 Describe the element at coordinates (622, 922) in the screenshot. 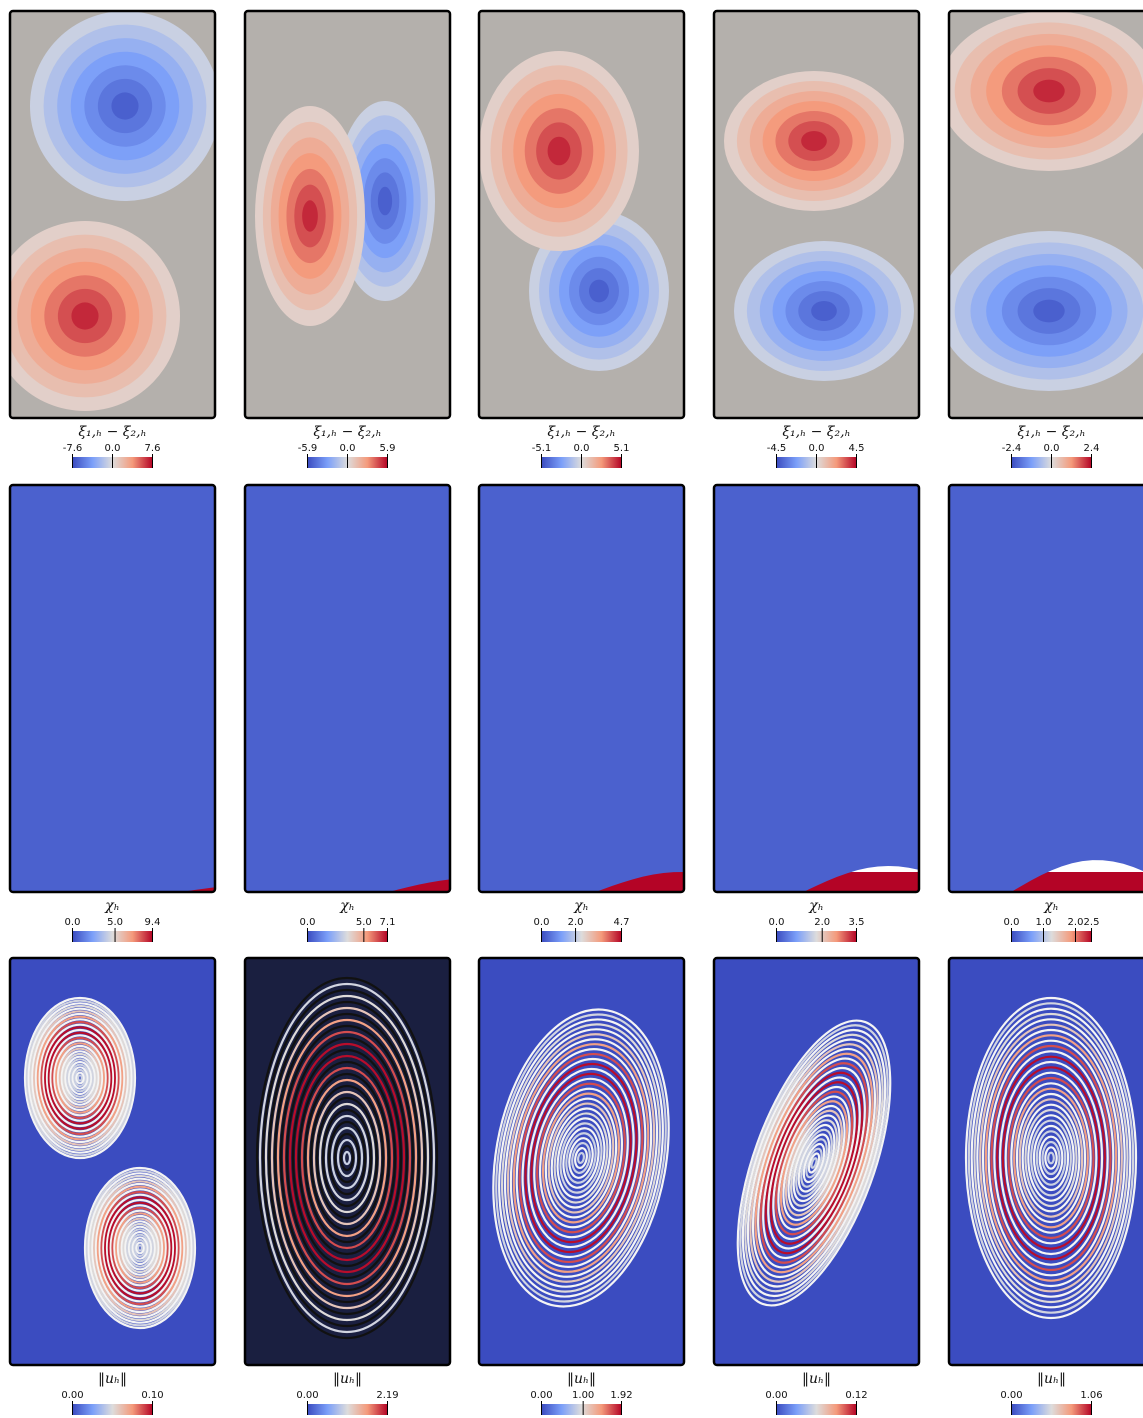

I see `colorbar-tick-label: 4.7` at that location.